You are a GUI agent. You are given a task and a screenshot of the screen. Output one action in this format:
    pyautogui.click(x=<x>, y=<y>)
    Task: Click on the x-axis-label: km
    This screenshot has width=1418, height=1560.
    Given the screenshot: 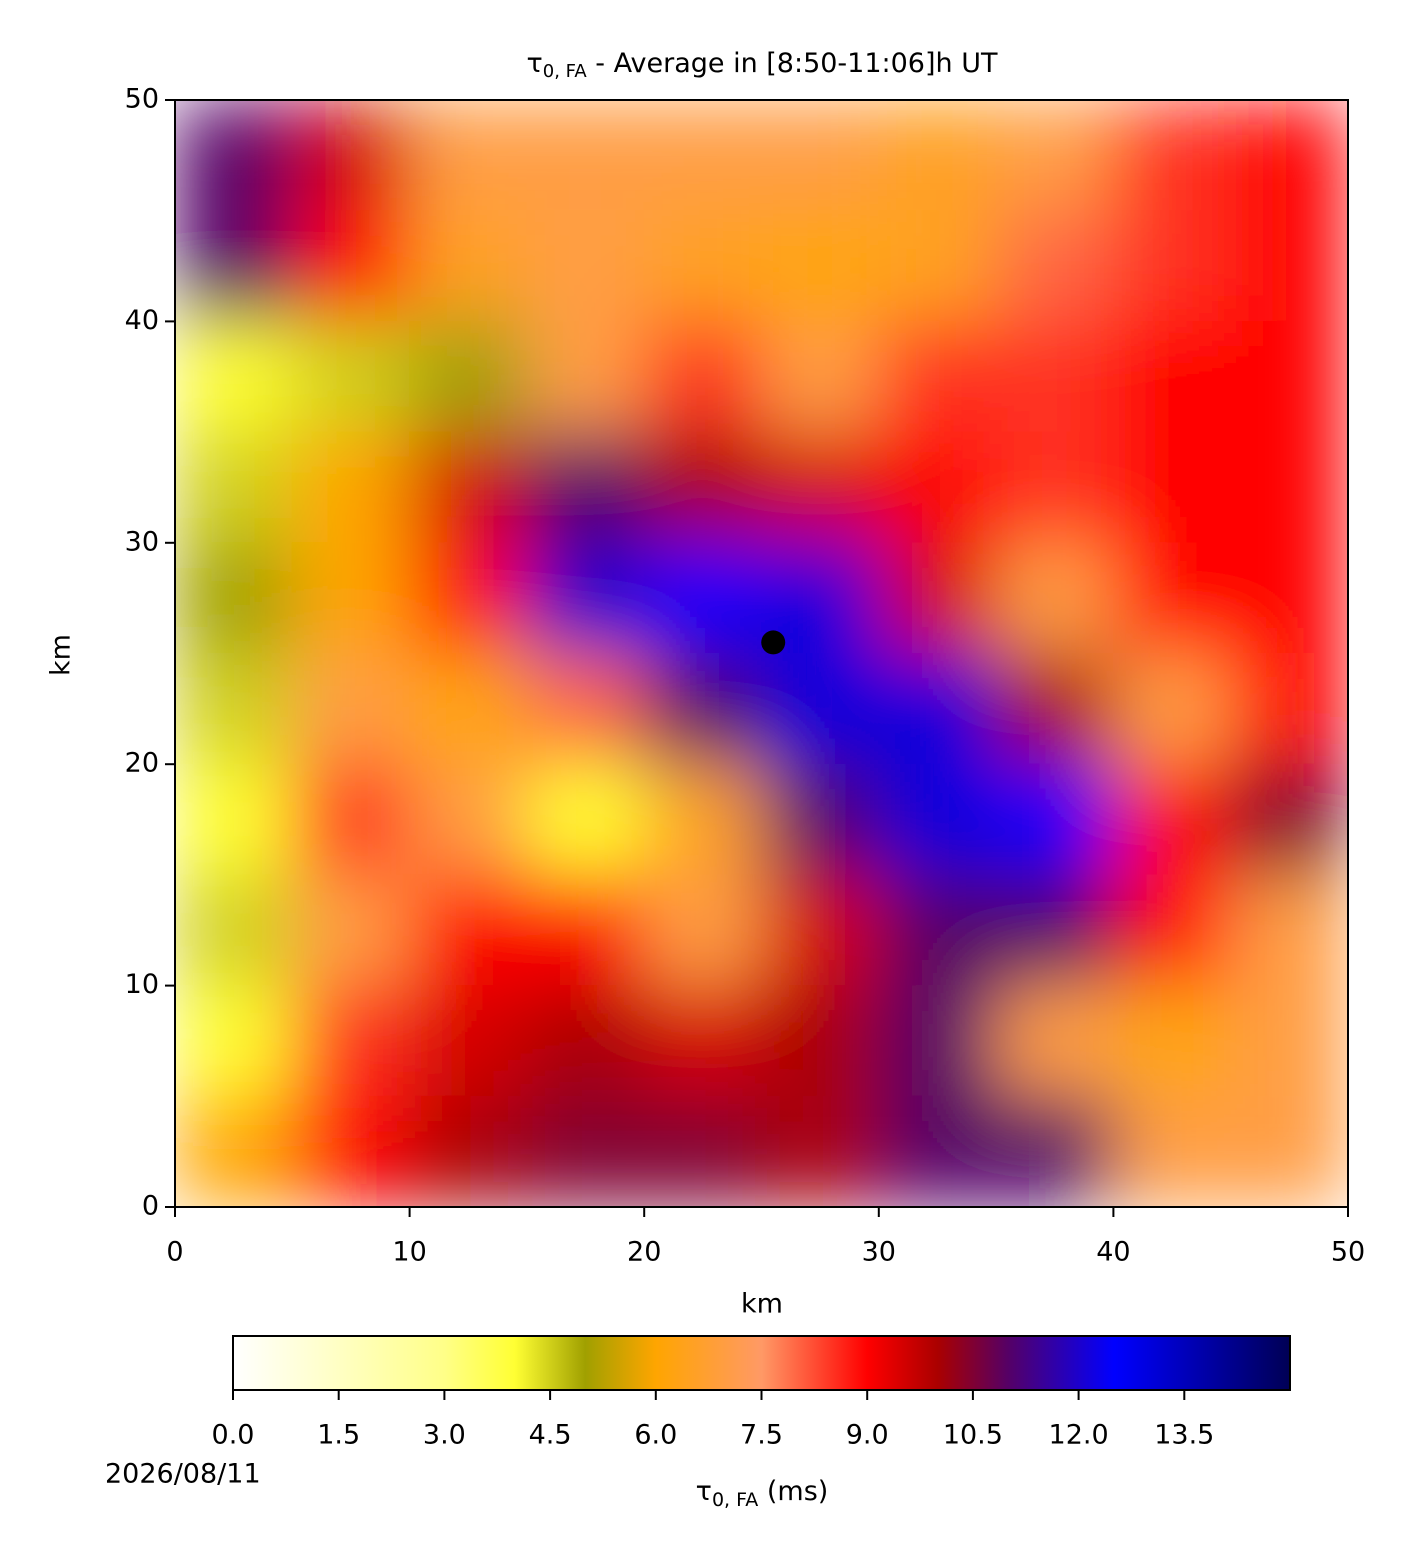 What is the action you would take?
    pyautogui.click(x=762, y=1304)
    